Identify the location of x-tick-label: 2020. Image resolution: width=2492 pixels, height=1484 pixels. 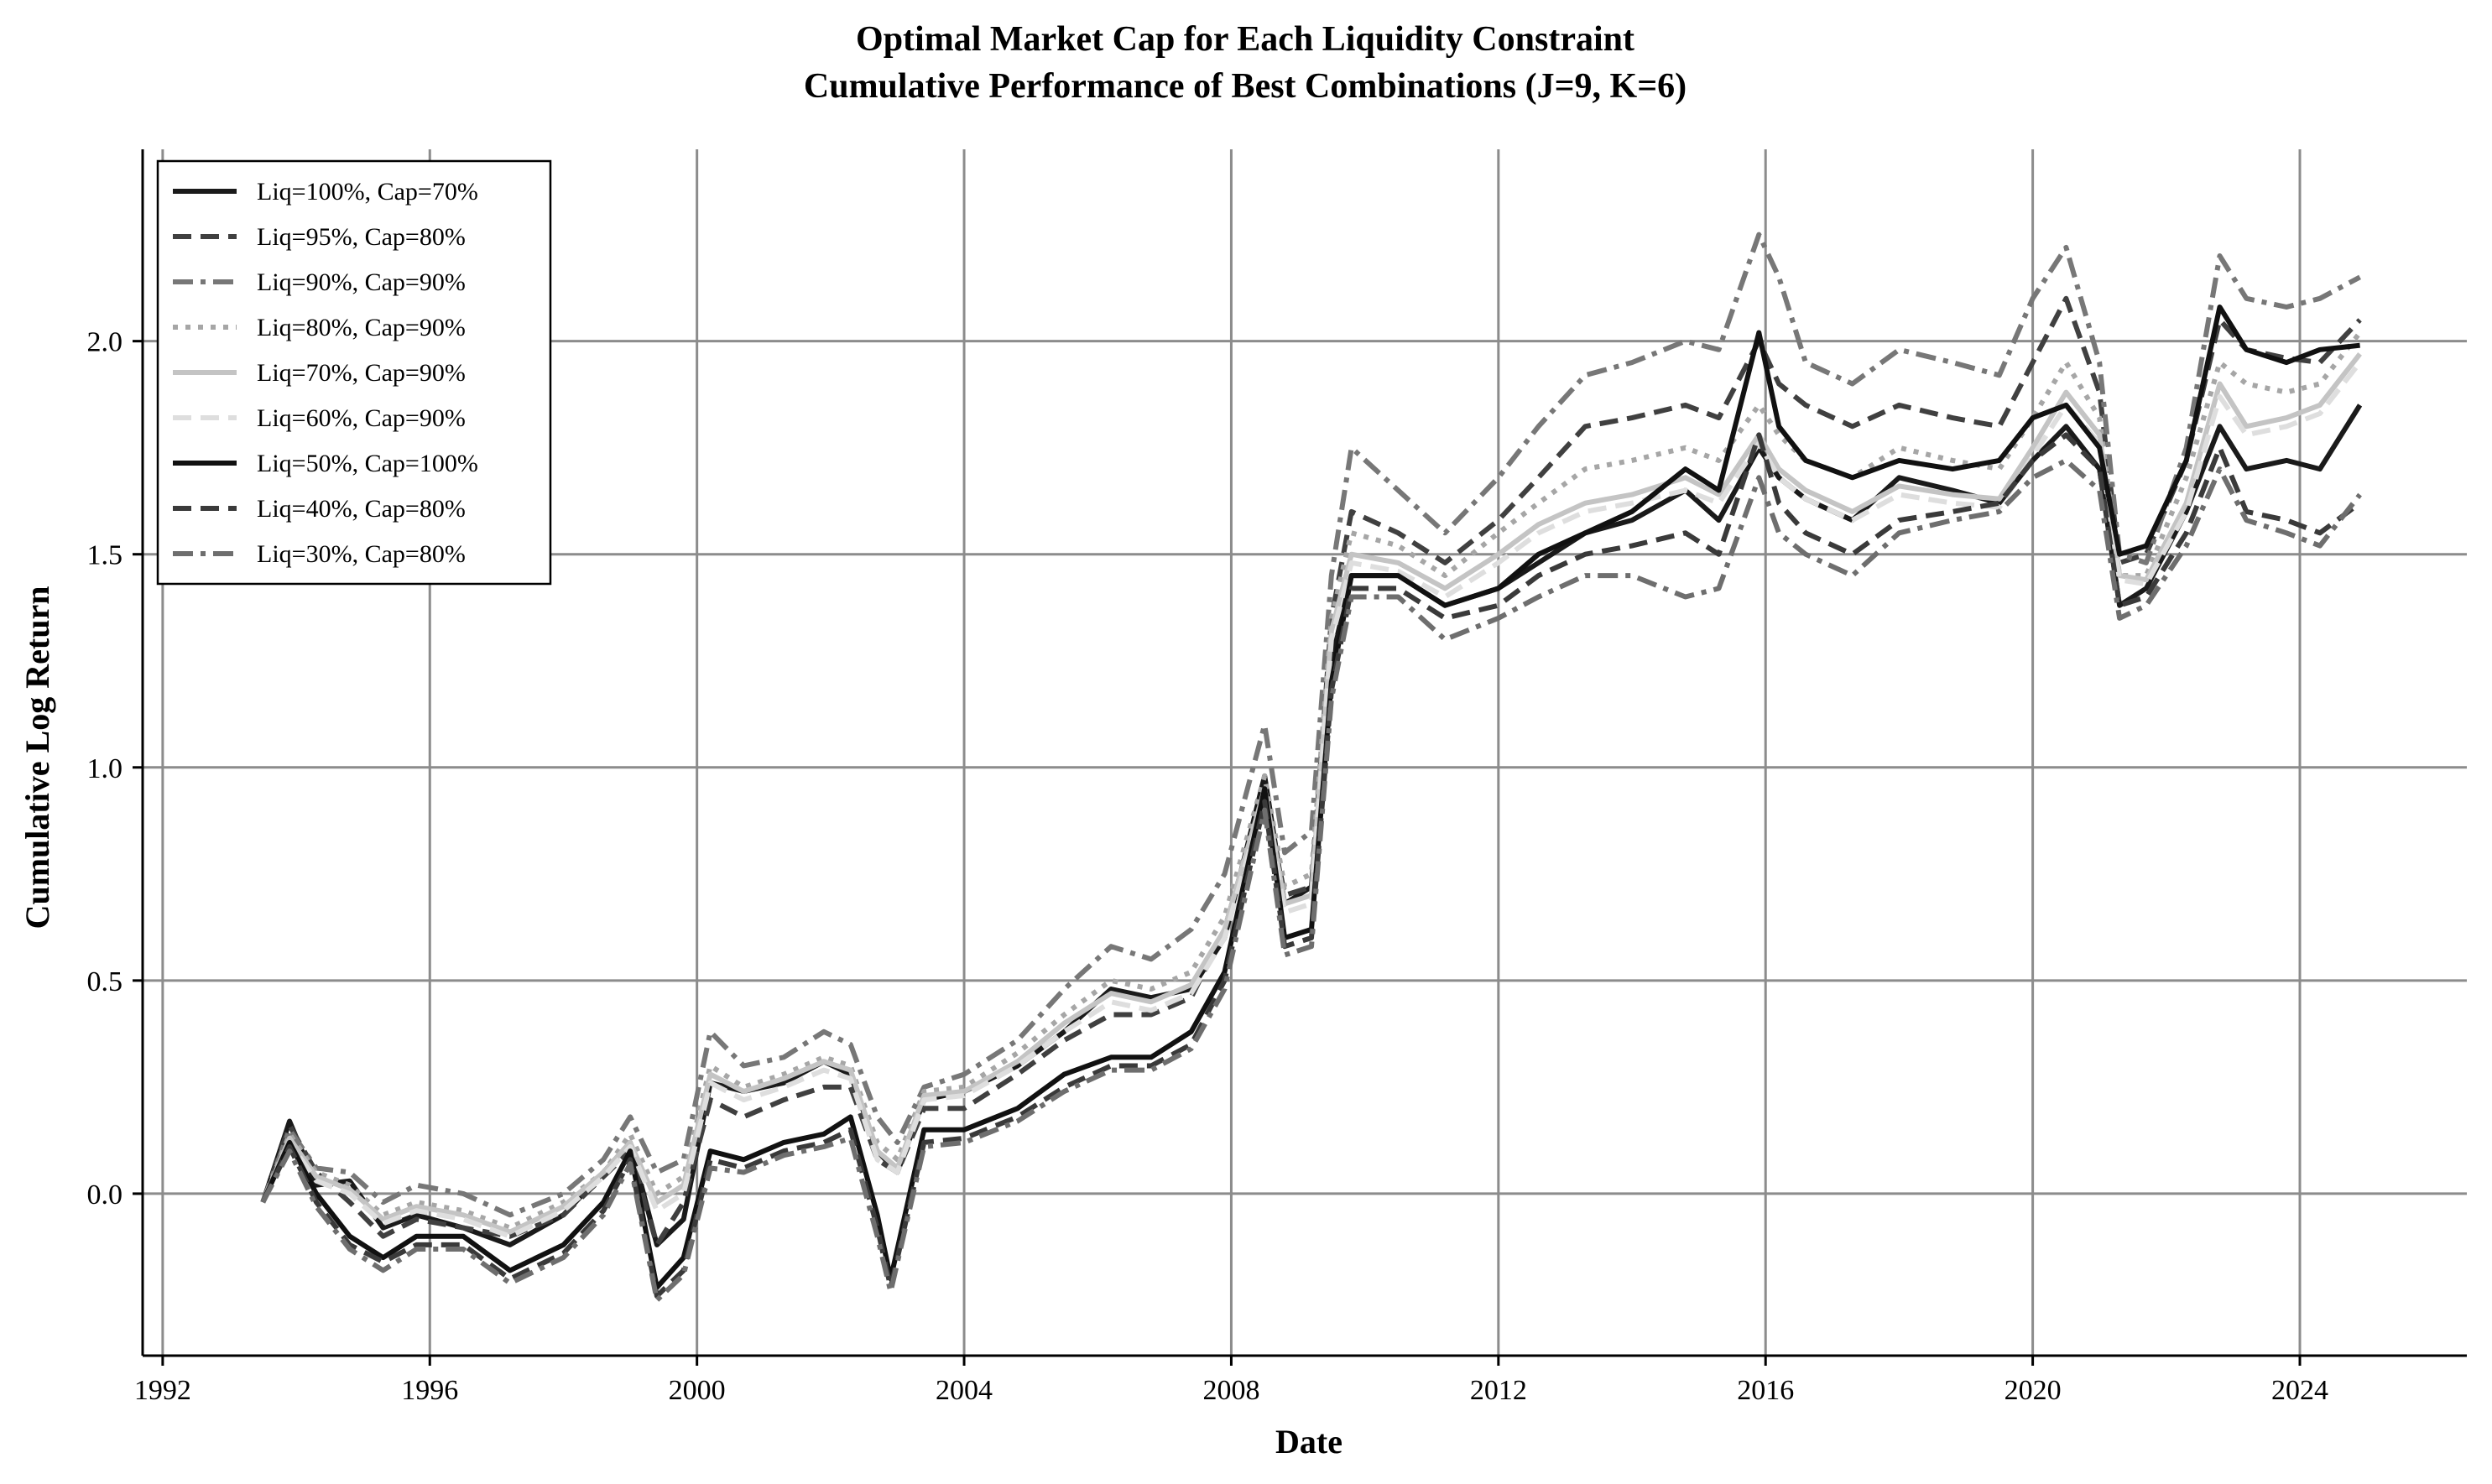
(2034, 1390).